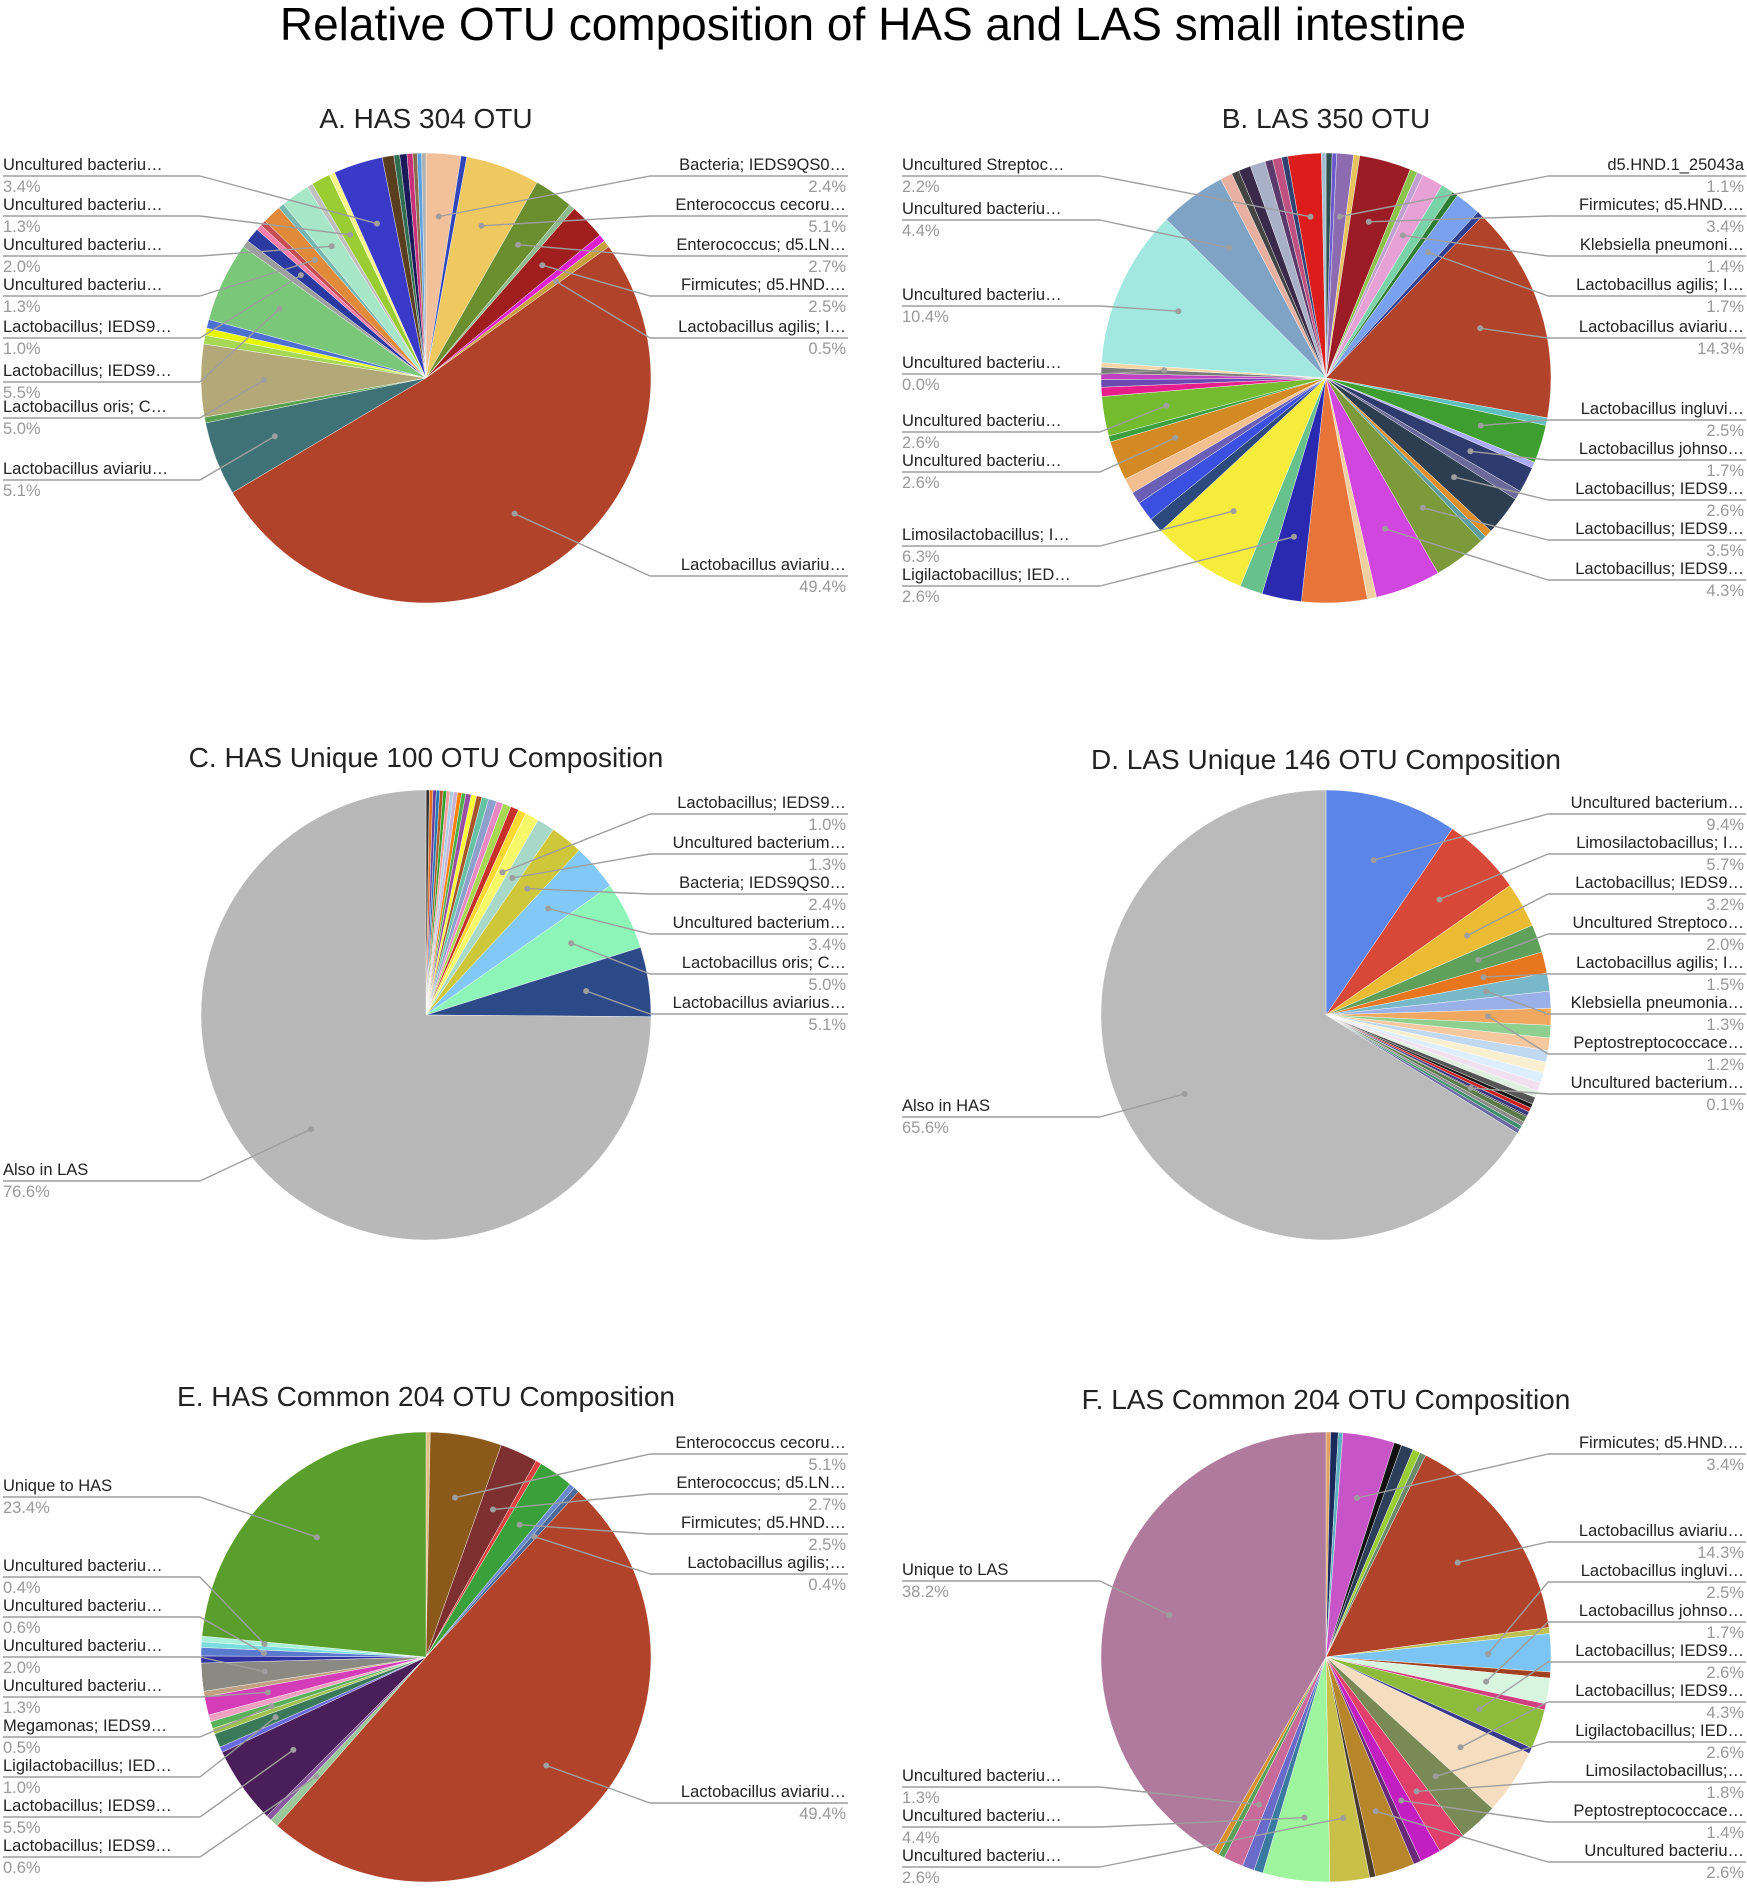  Describe the element at coordinates (822, 587) in the screenshot. I see `slice-percent: 49.4%` at that location.